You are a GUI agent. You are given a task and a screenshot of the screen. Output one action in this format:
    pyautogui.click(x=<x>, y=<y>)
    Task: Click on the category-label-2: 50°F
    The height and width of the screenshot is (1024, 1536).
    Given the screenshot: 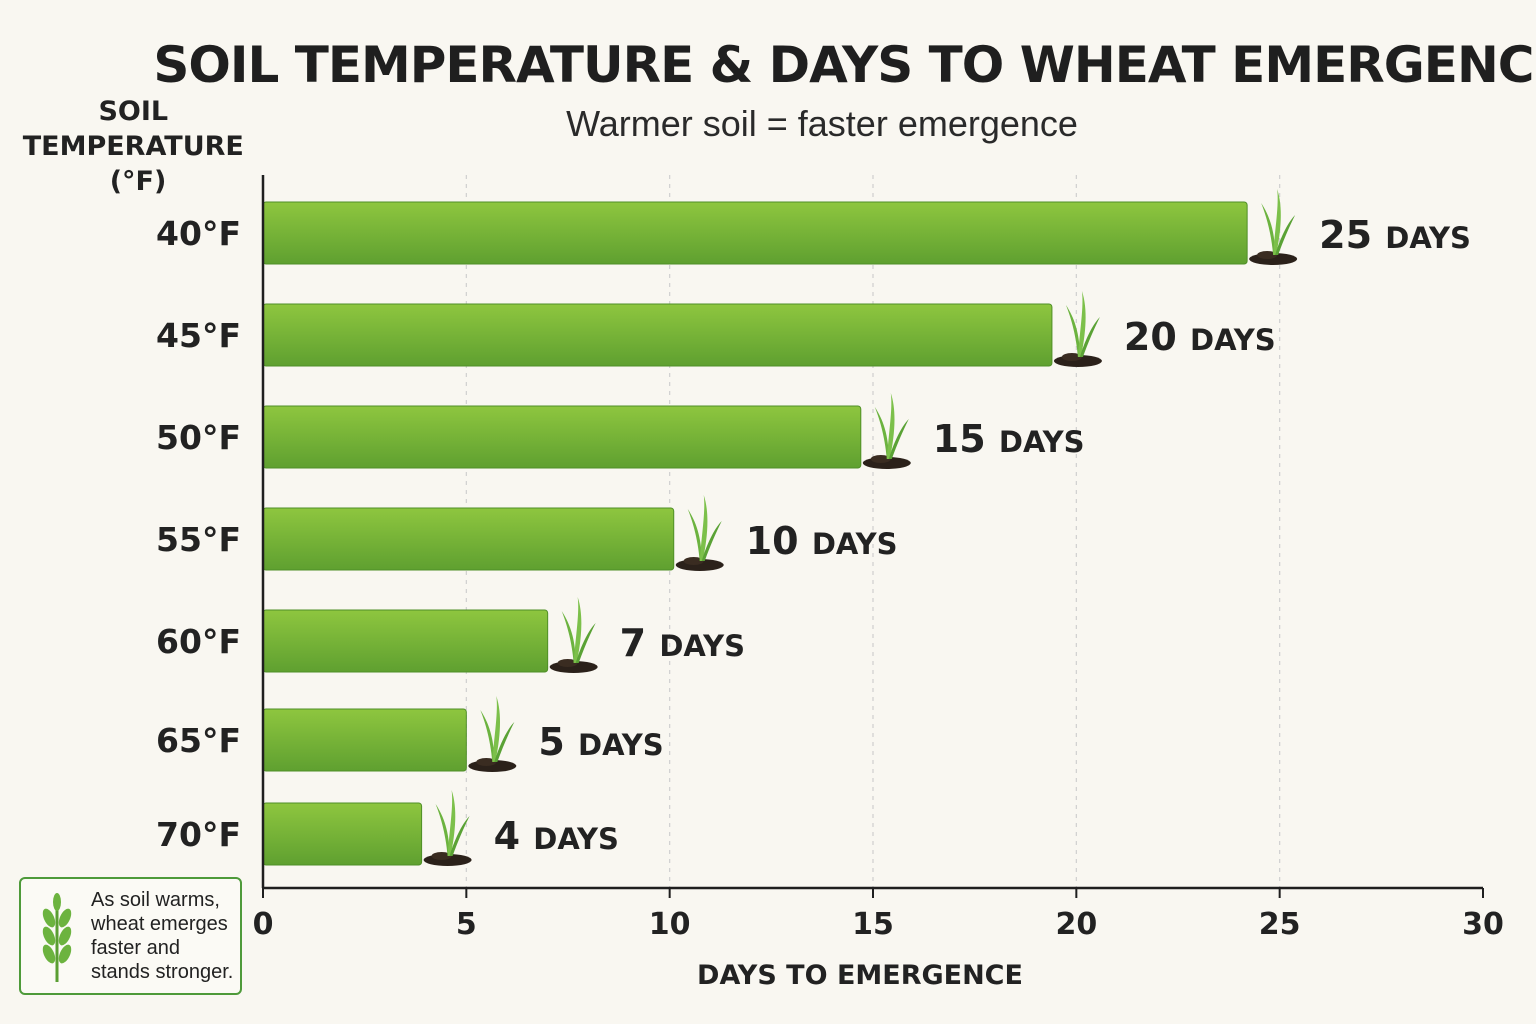 What is the action you would take?
    pyautogui.click(x=198, y=437)
    